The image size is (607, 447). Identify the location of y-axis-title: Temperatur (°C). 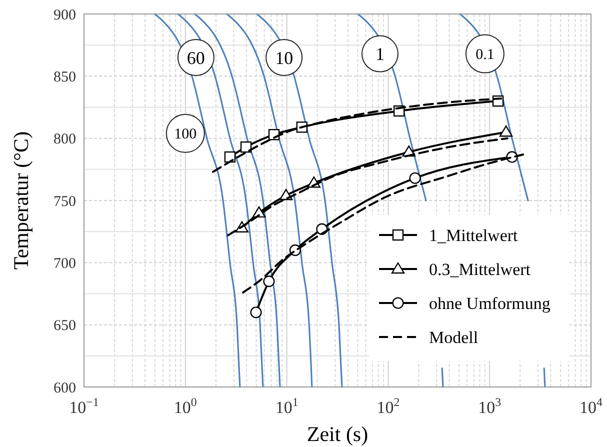
(21, 200).